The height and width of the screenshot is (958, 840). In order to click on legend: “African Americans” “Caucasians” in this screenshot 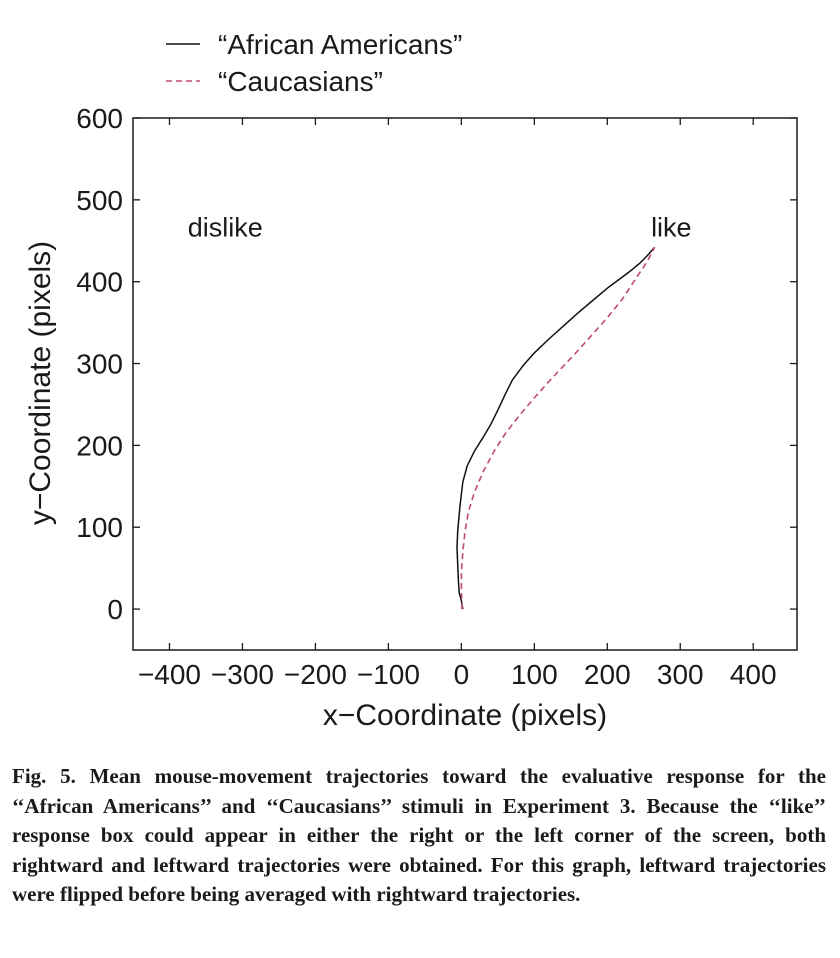, I will do `click(314, 63)`.